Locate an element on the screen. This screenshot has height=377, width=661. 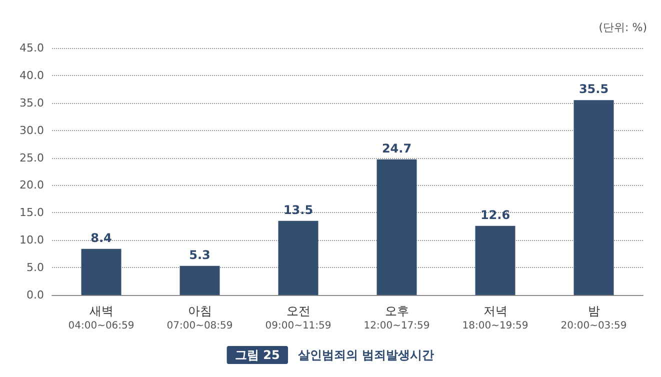
y-tick-label: 15.0 is located at coordinates (32, 213).